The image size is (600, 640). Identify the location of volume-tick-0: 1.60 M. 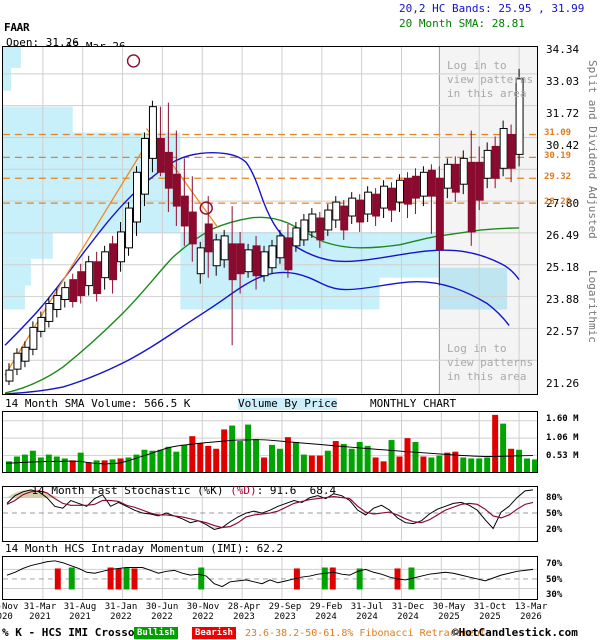
(562, 419).